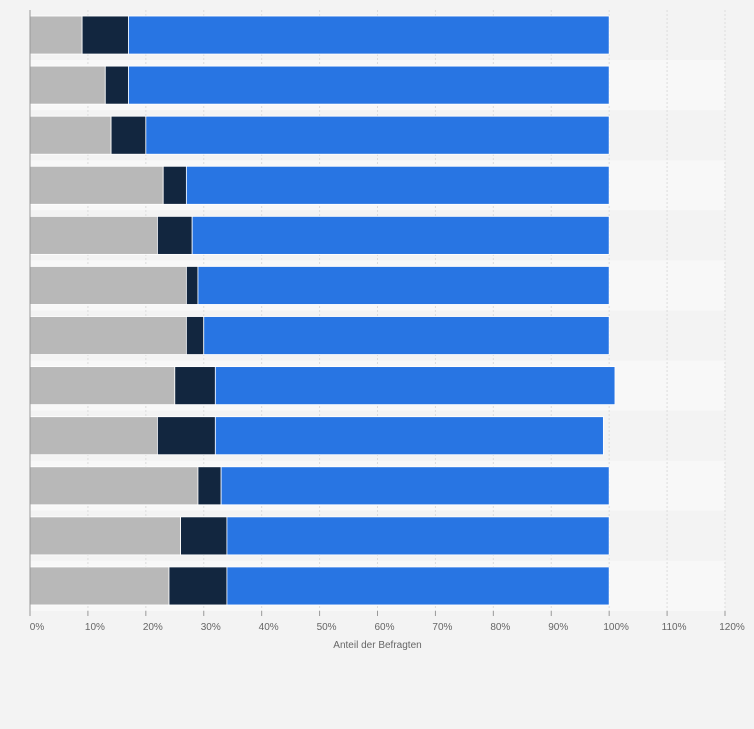  Describe the element at coordinates (616, 627) in the screenshot. I see `x-tick-label: 100%` at that location.